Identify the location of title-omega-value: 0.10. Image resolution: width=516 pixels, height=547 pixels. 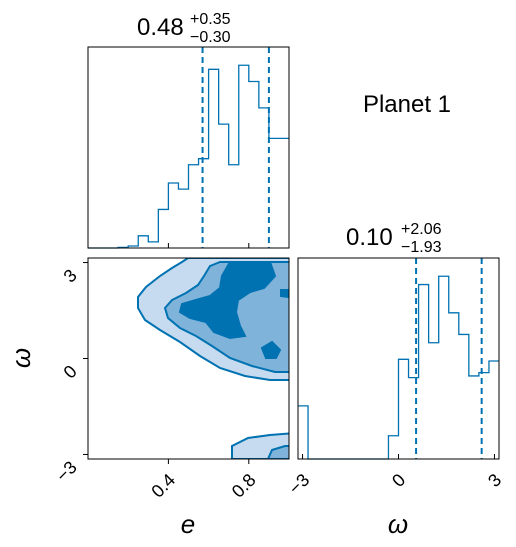
(369, 237).